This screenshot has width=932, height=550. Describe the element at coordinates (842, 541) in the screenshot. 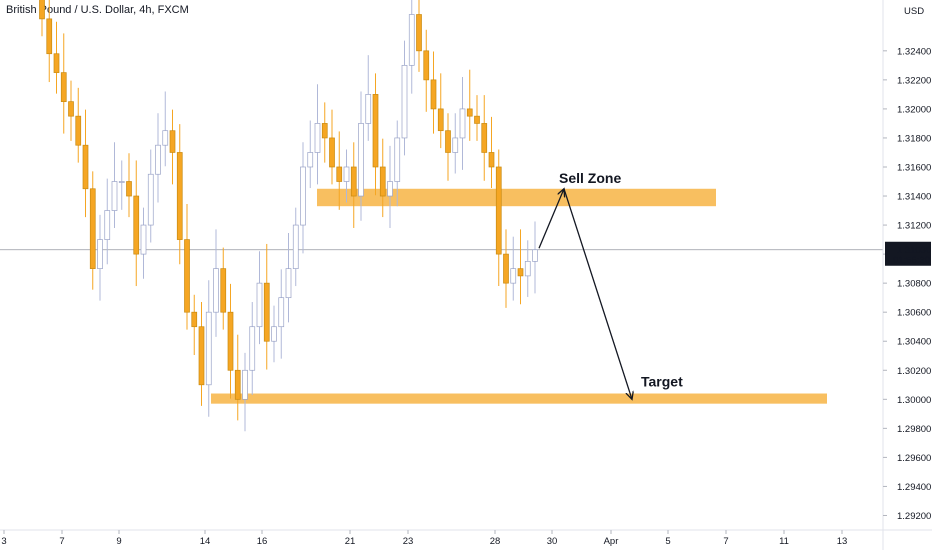

I see `time-tick-label: 13` at that location.